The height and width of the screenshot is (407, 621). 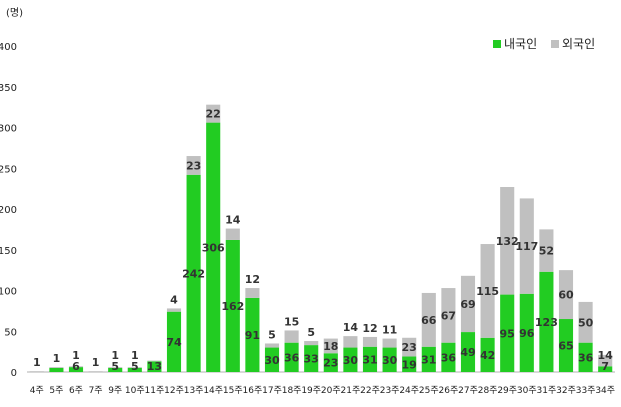 What do you see at coordinates (8, 292) in the screenshot?
I see `y-tick-label: 100` at bounding box center [8, 292].